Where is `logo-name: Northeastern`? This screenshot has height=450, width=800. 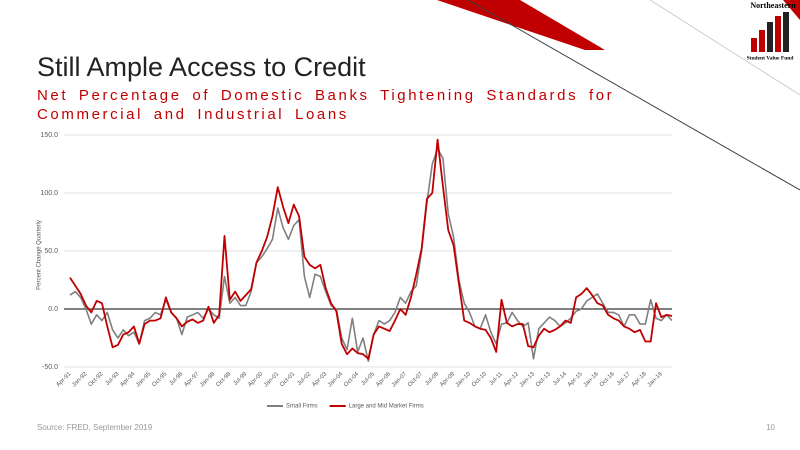 logo-name: Northeastern is located at coordinates (773, 5).